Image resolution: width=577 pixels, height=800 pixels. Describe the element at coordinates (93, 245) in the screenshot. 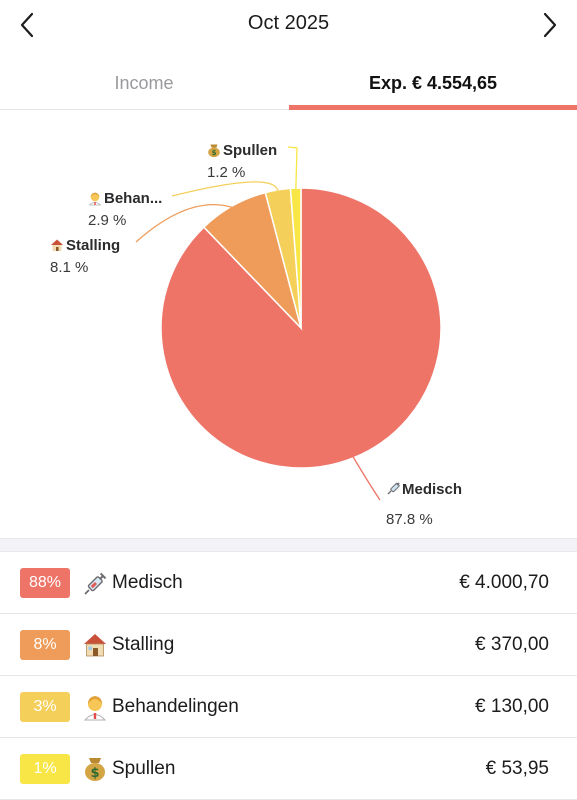

I see `slice-label: Stalling` at that location.